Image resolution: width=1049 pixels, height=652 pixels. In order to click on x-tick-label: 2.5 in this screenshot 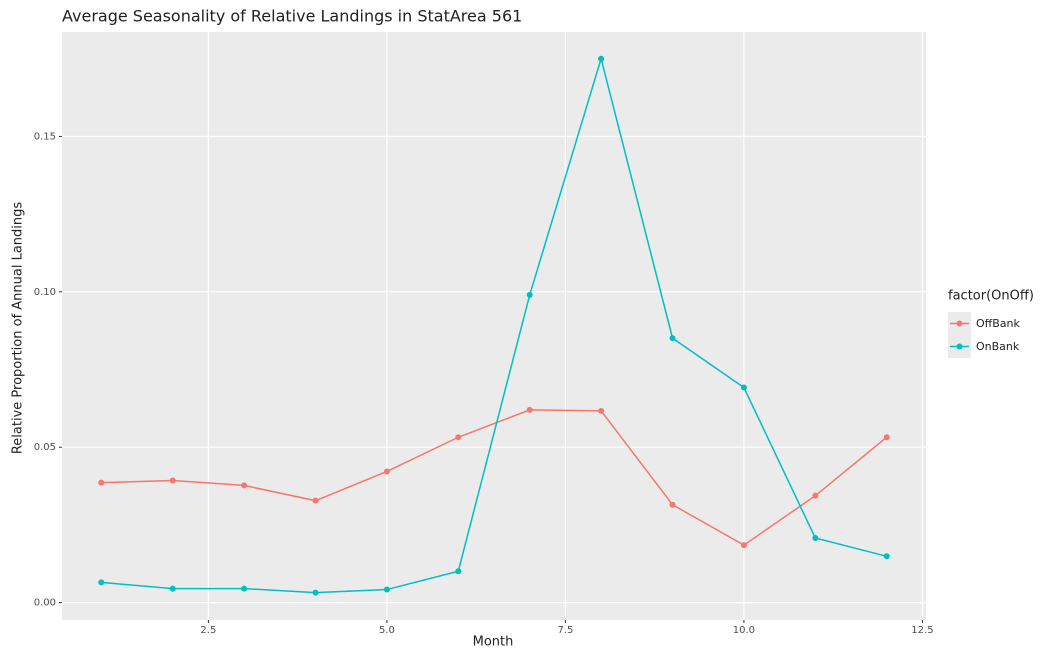, I will do `click(208, 630)`.